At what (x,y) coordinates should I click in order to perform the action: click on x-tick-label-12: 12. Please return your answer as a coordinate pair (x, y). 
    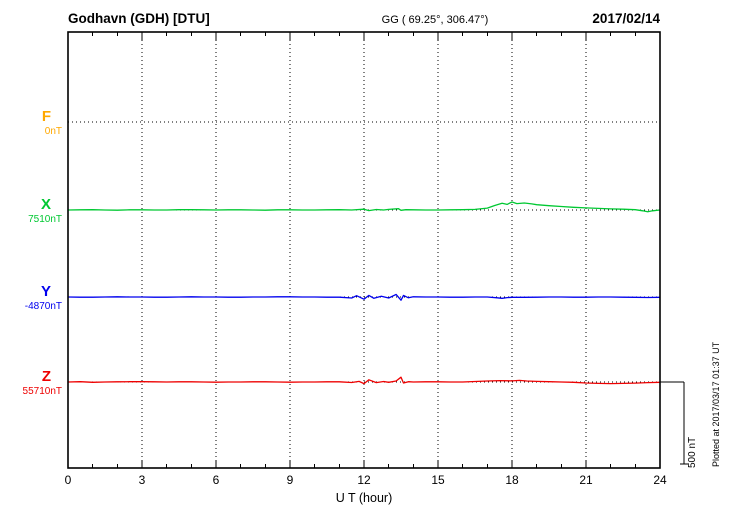
    Looking at the image, I should click on (364, 480).